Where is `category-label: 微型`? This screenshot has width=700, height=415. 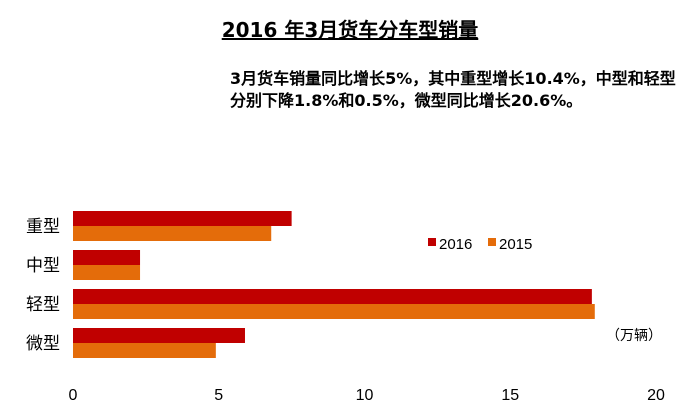
category-label: 微型 is located at coordinates (43, 344).